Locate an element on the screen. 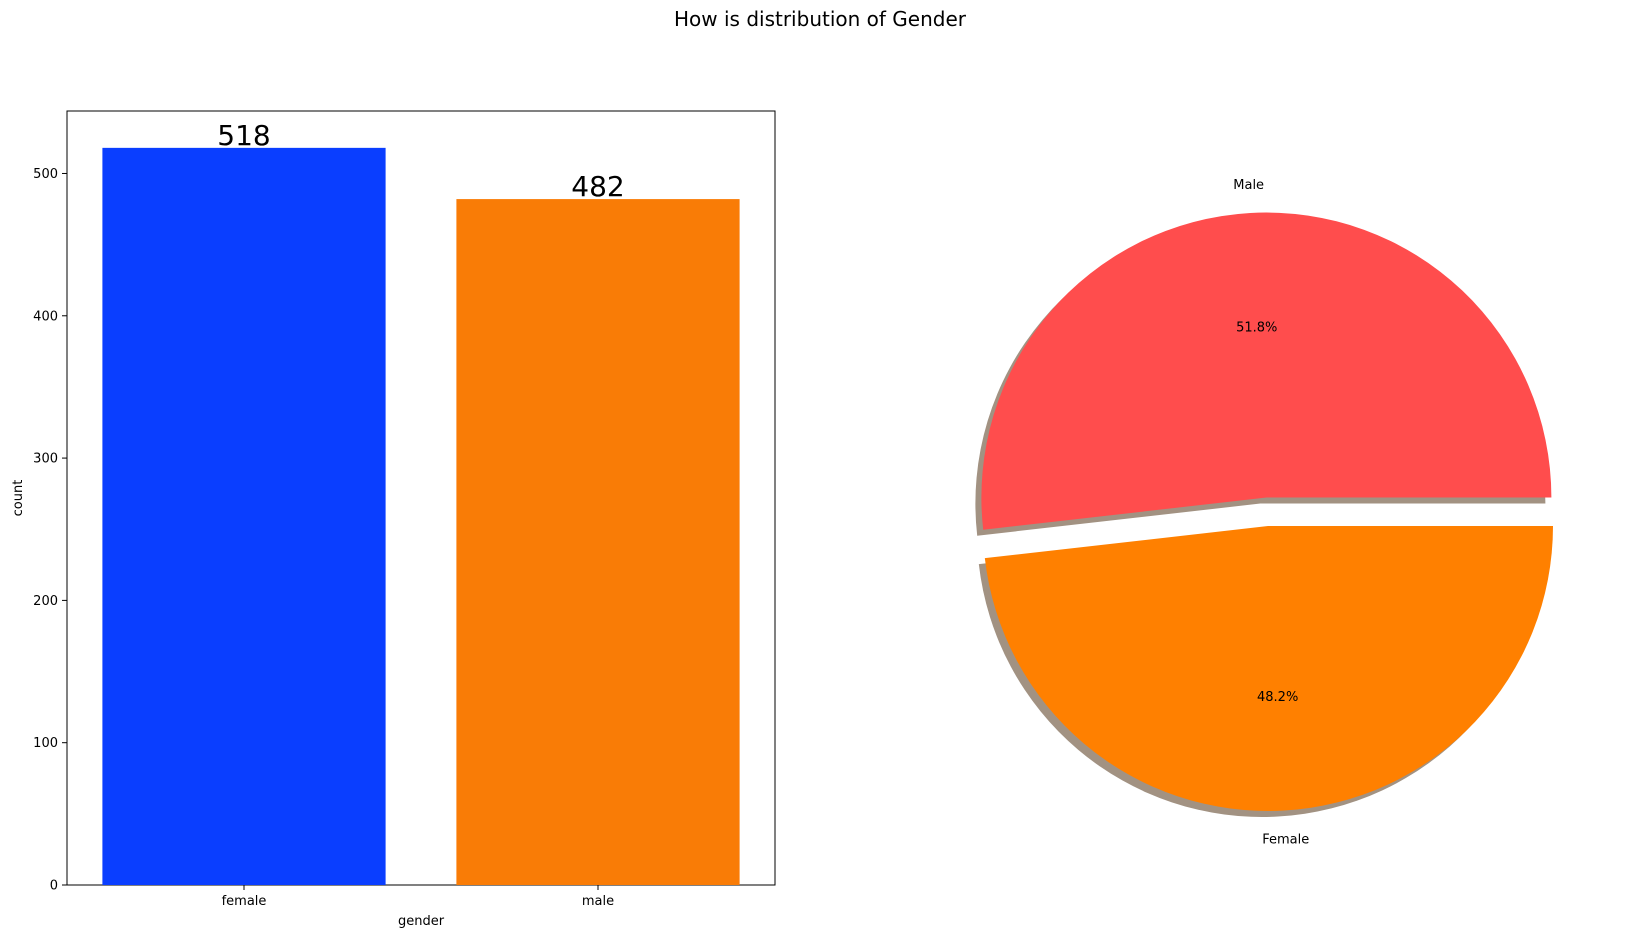 This screenshot has height=937, width=1625. bar-female is located at coordinates (244, 516).